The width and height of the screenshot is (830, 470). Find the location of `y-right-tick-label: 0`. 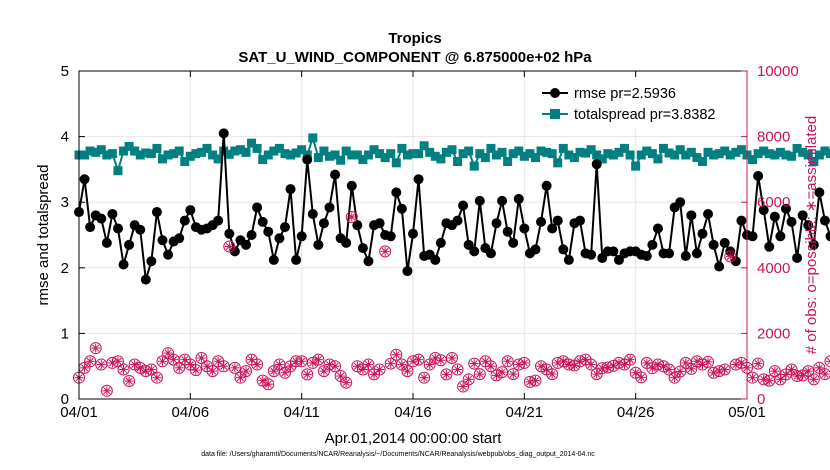

y-right-tick-label: 0 is located at coordinates (761, 399).